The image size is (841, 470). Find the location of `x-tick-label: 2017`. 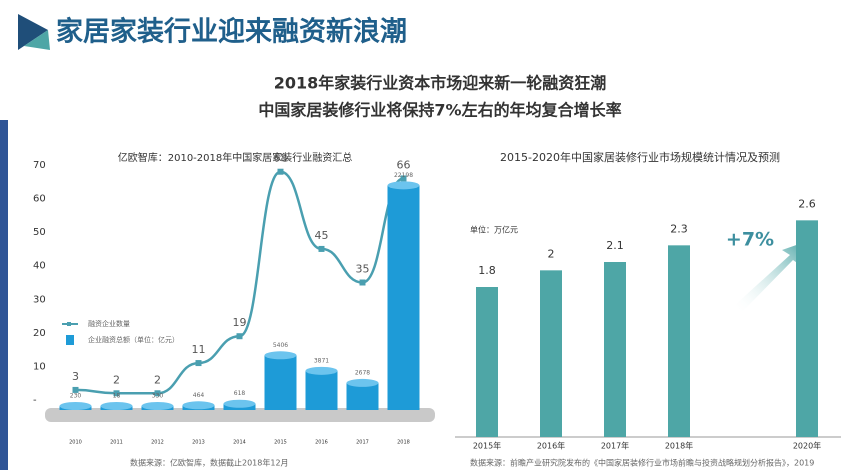

x-tick-label: 2017 is located at coordinates (362, 443).